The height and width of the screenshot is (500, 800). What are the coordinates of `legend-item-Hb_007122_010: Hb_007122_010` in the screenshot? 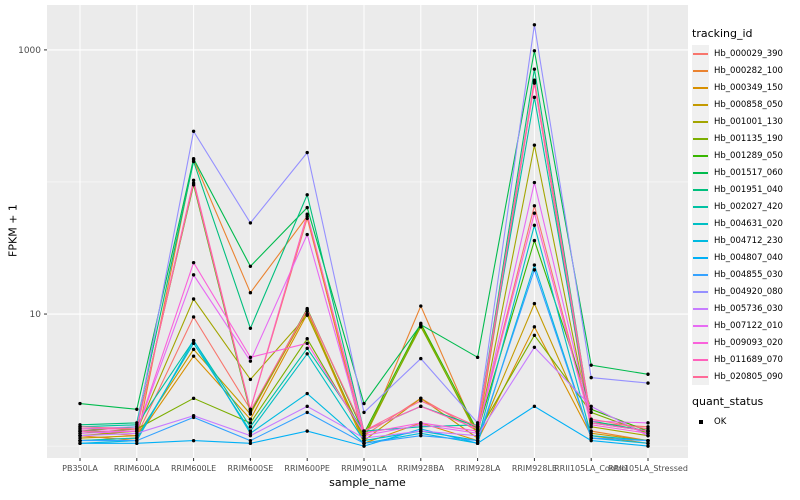 It's located at (745, 325).